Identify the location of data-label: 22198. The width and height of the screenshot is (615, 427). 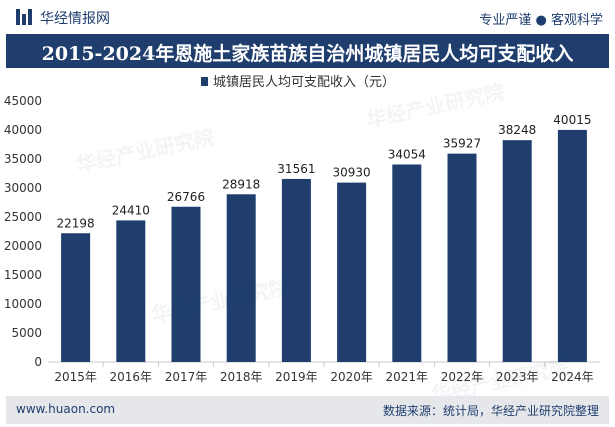
(76, 223).